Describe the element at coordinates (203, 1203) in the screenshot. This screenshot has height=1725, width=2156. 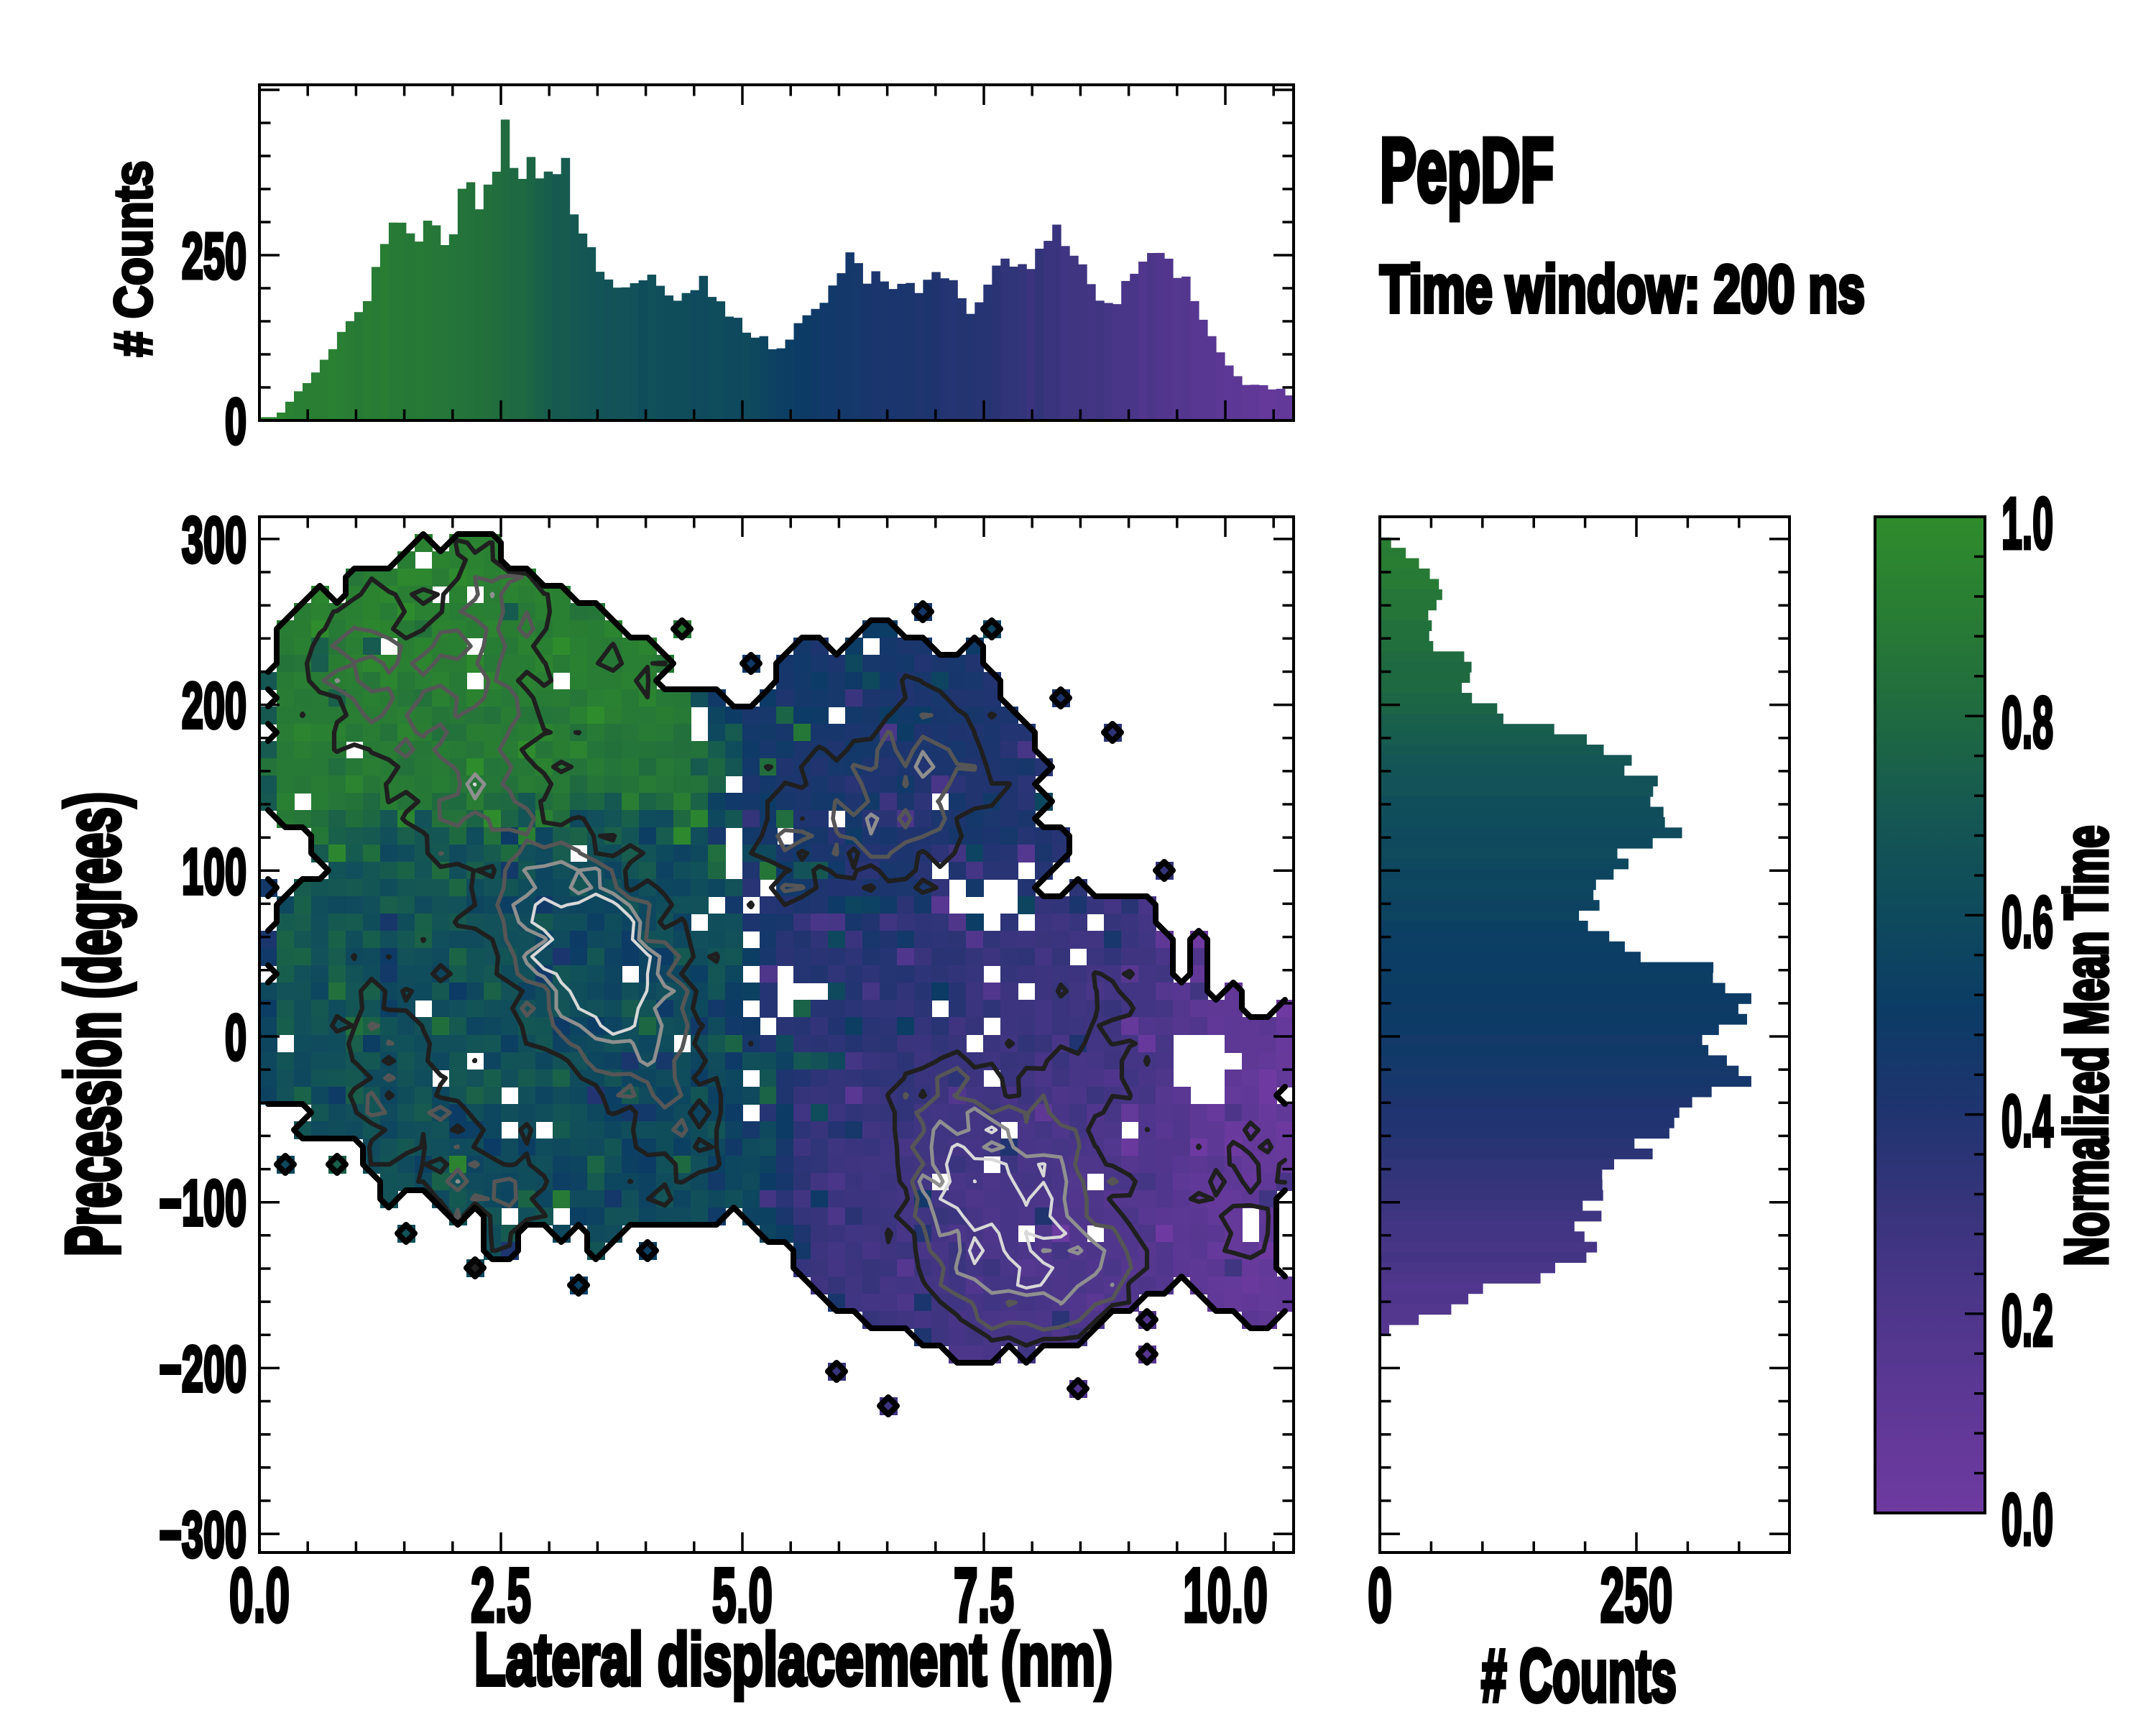
I see `svg-text: −100` at that location.